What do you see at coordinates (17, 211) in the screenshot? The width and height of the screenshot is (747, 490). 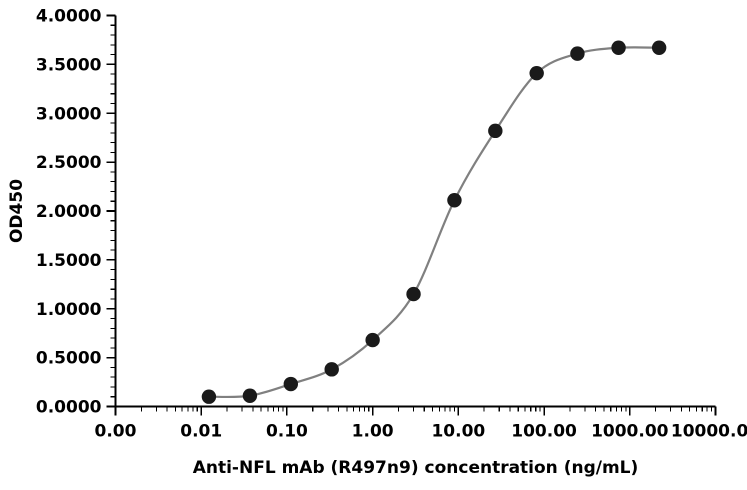 I see `y-axis-title: OD450` at bounding box center [17, 211].